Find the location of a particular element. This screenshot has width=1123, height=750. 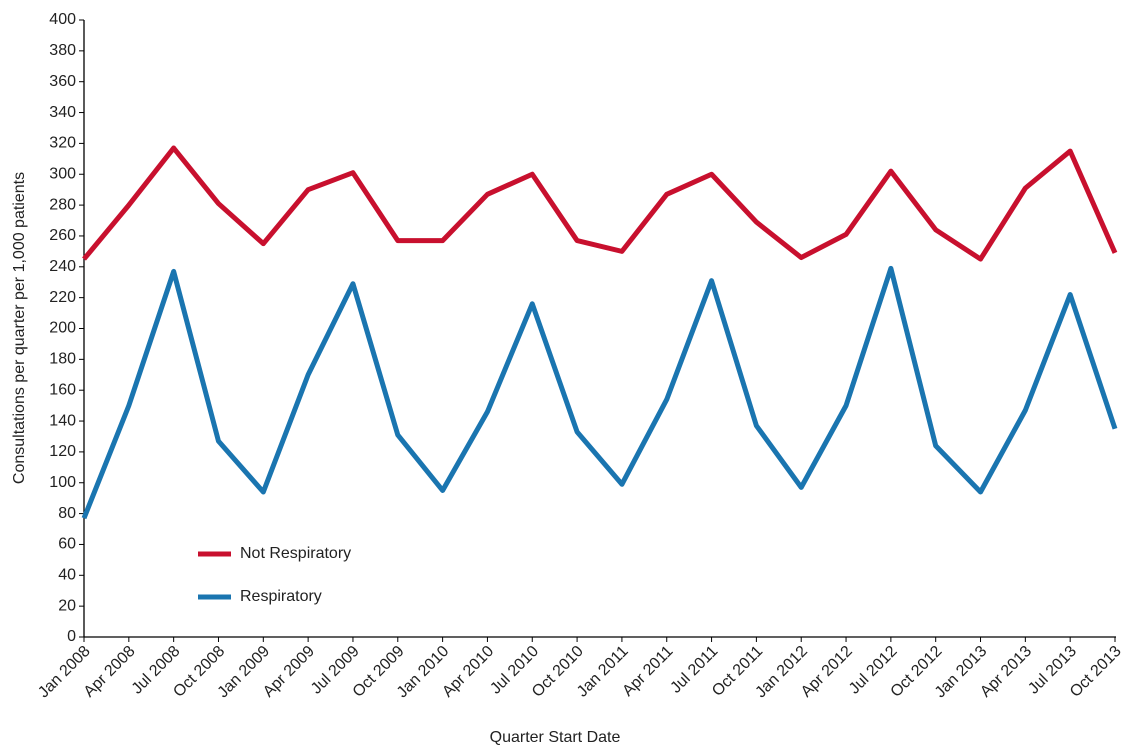

y-tick-label: 140 is located at coordinates (62, 420).